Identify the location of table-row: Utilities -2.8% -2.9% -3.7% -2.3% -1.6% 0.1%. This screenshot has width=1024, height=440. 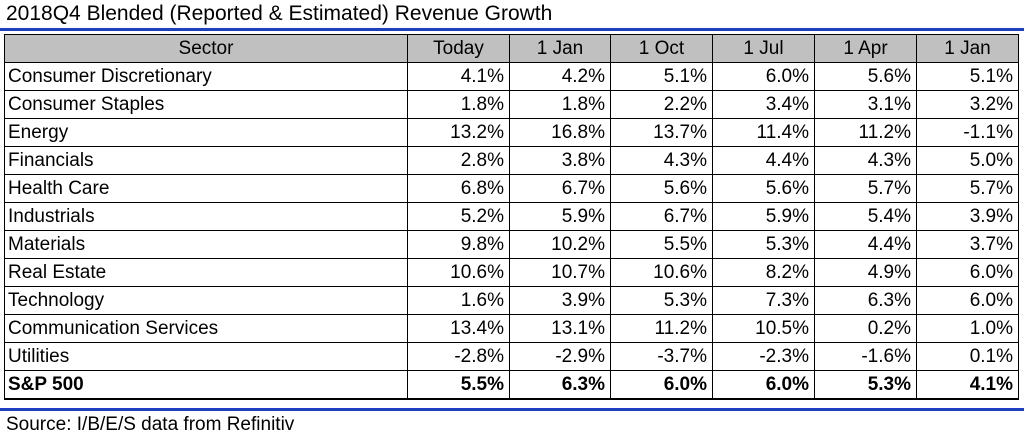
(511, 356).